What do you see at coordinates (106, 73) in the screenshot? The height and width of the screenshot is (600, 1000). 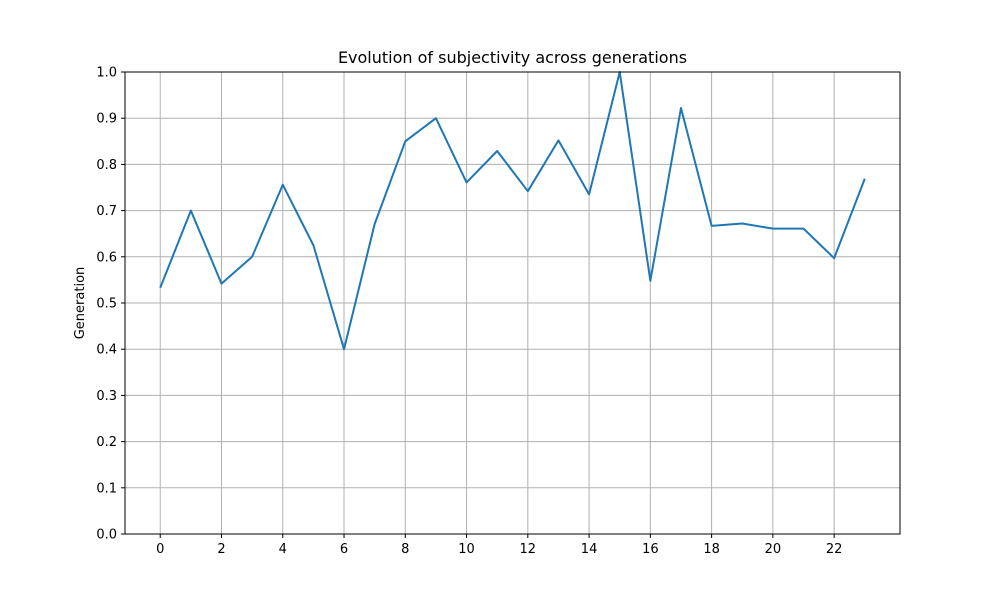 I see `y-tick-label: 1.0` at bounding box center [106, 73].